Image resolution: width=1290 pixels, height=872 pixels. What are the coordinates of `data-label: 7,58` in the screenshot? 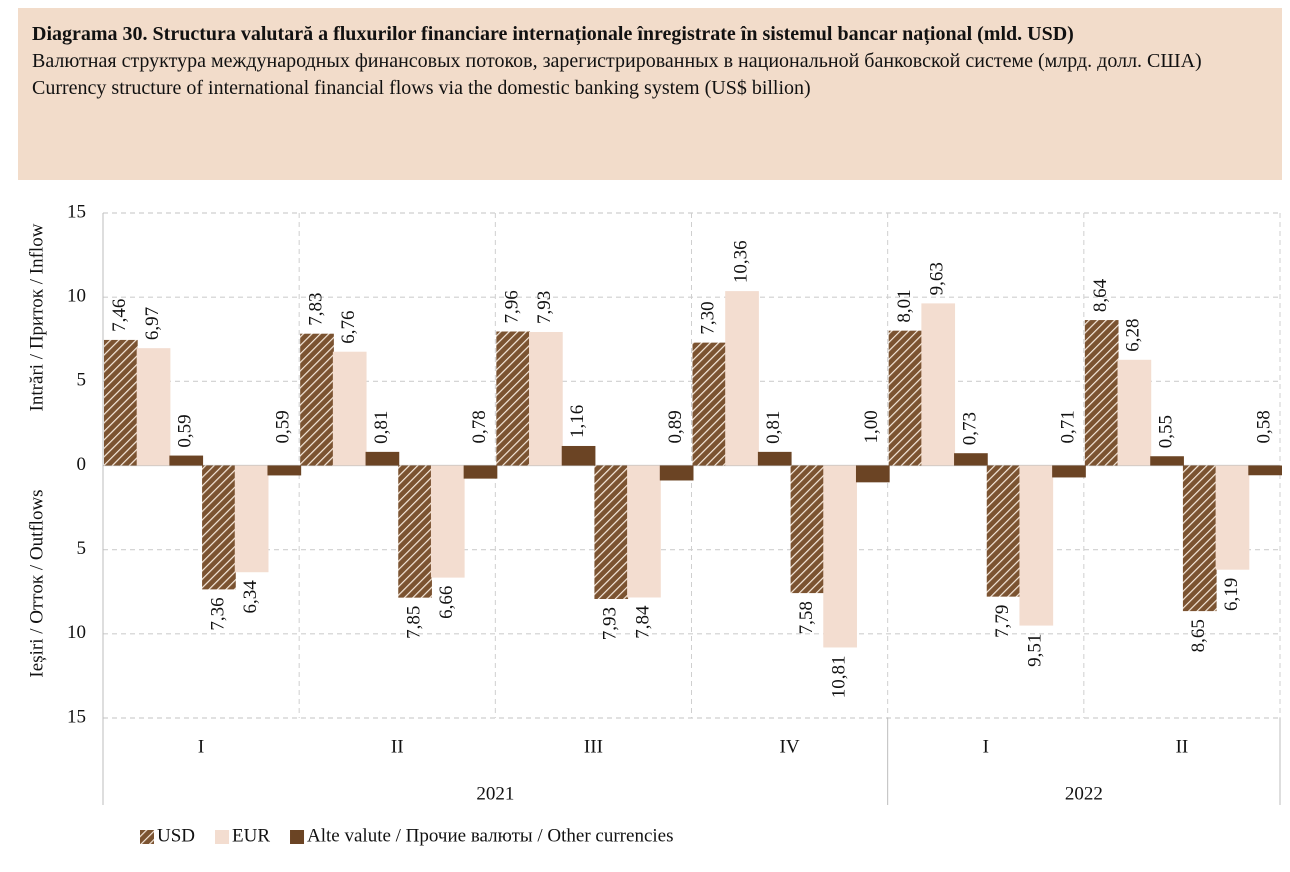 It's located at (806, 617).